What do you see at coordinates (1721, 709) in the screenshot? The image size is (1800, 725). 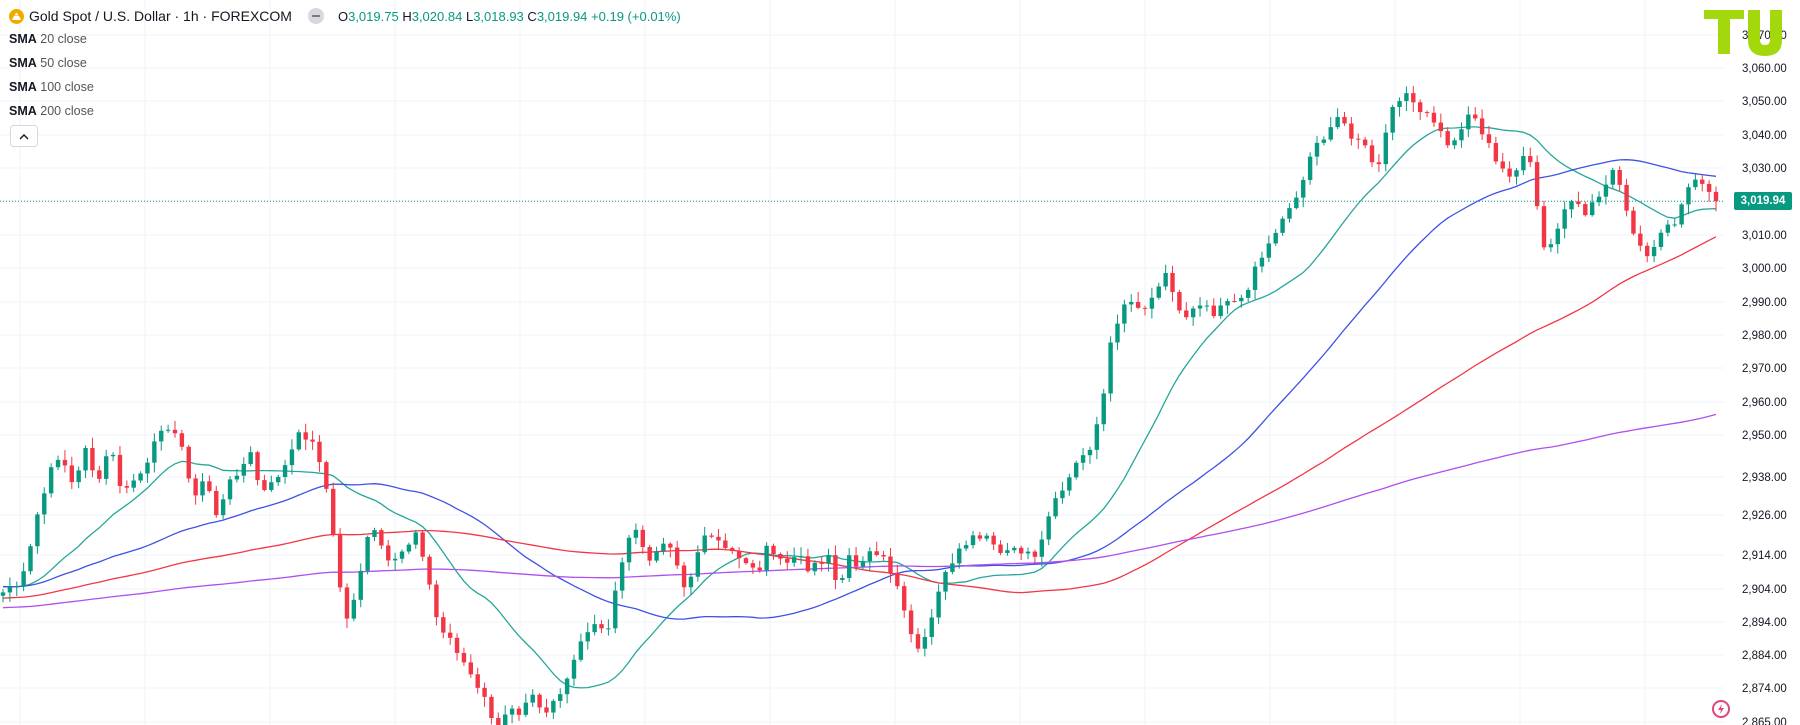 I see `lightning-icon` at bounding box center [1721, 709].